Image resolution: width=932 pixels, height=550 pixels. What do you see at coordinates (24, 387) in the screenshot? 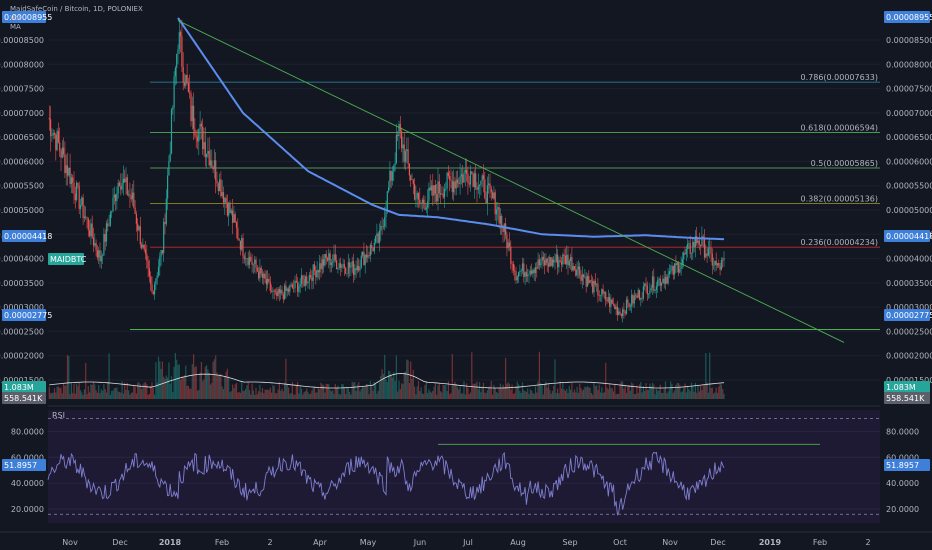
I see `volume-badge-left-bg` at bounding box center [24, 387].